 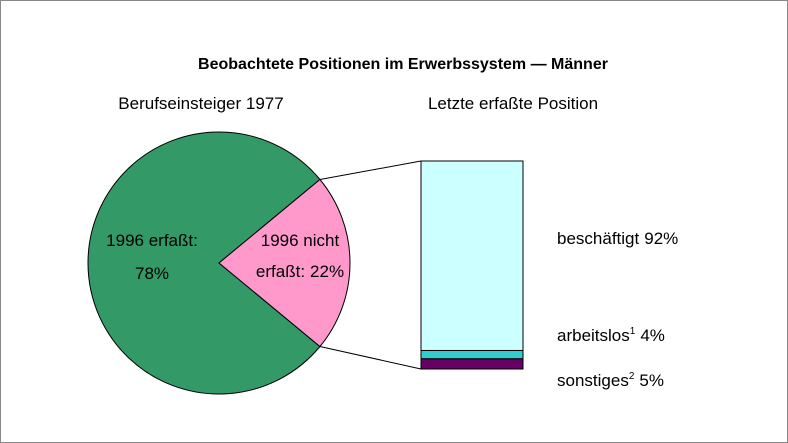 I want to click on value-label: 22%, so click(x=327, y=271).